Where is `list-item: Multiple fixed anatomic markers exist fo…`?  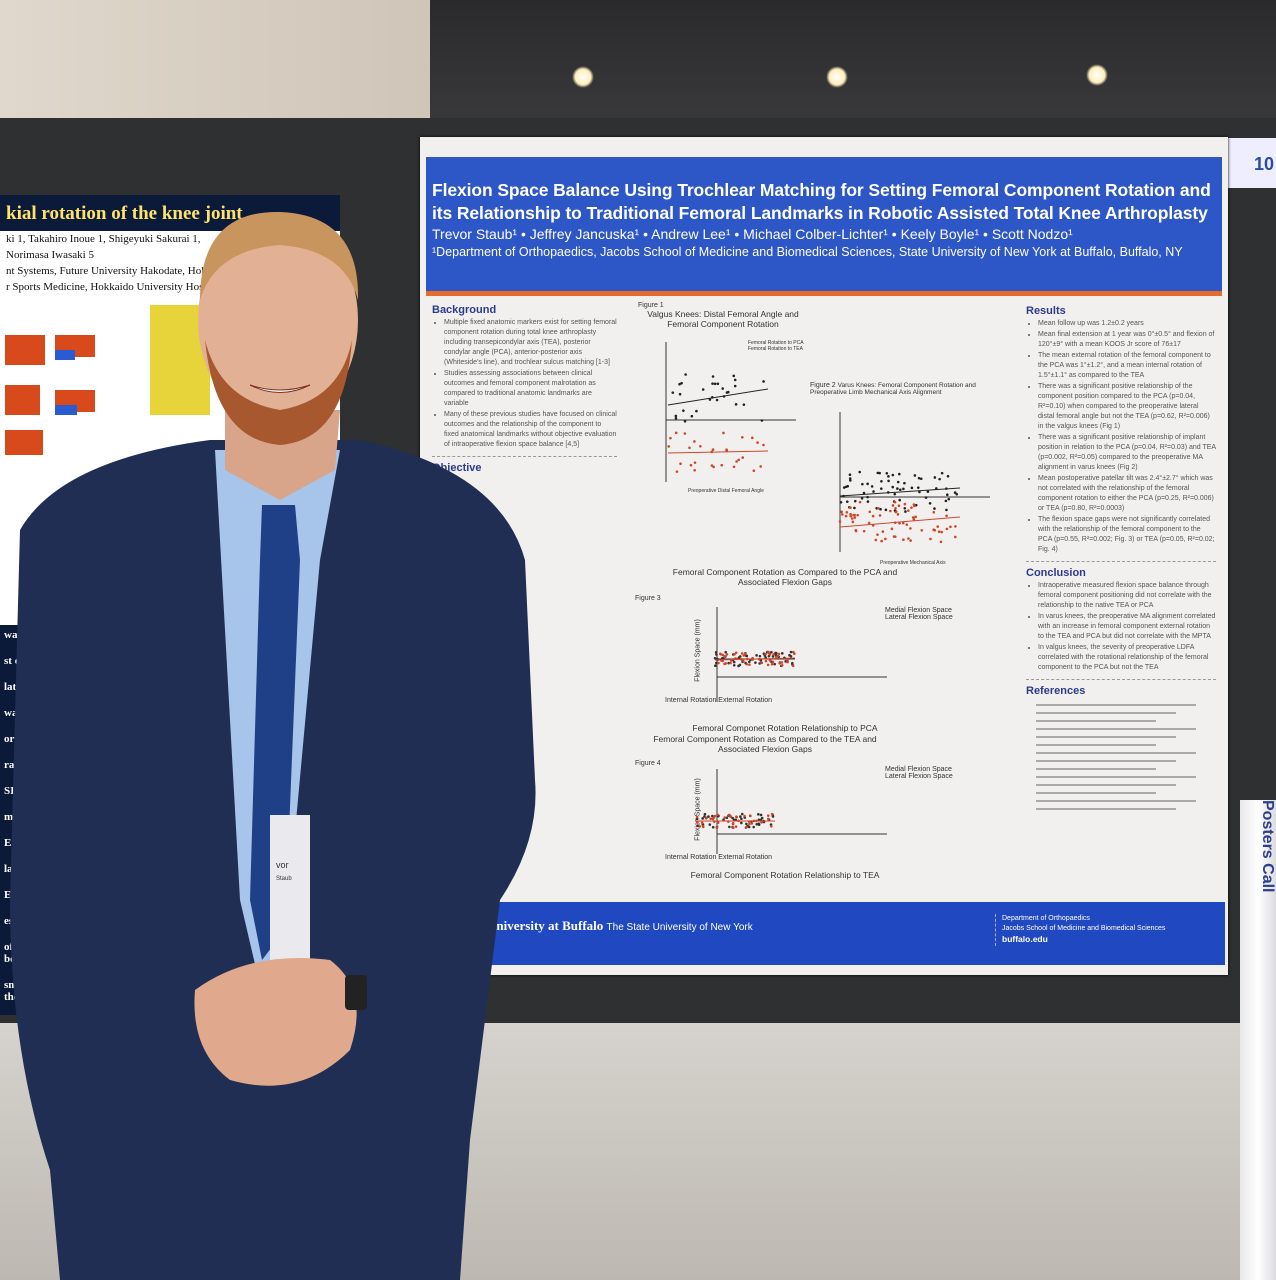
list-item: Multiple fixed anatomic markers exist fo… is located at coordinates (530, 343).